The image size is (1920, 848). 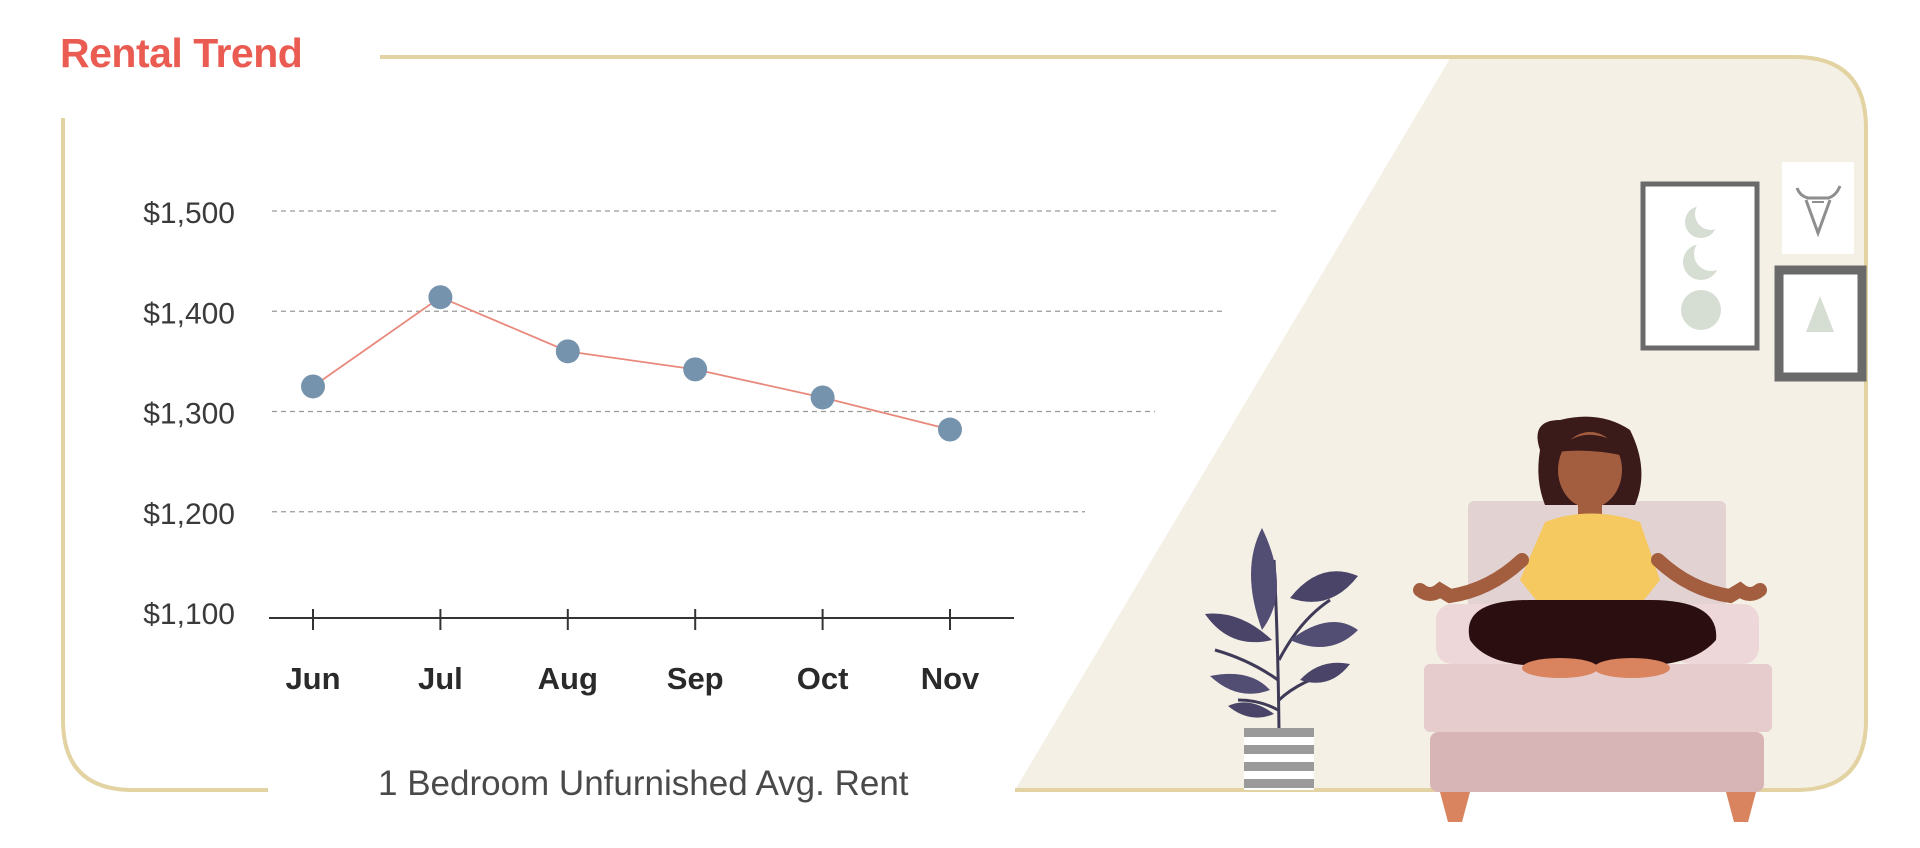 I want to click on x-tick-label: Jul, so click(x=440, y=678).